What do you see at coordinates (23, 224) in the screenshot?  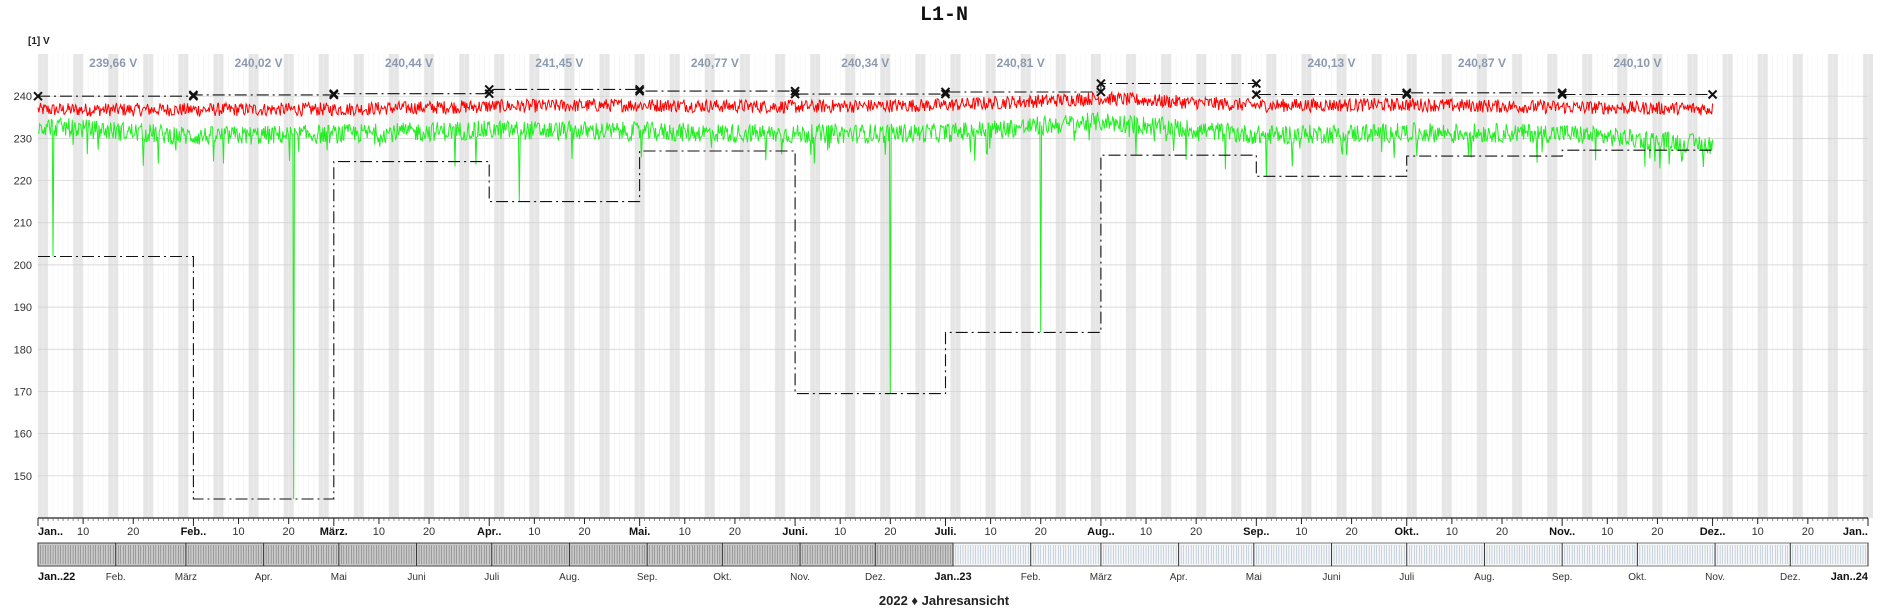 I see `y-tick-label: 210` at bounding box center [23, 224].